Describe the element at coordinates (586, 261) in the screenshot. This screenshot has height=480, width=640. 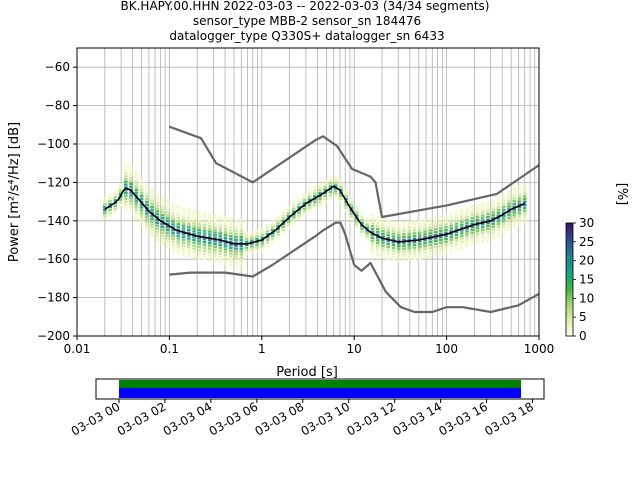
I see `colorbar-tick-label: 20` at that location.